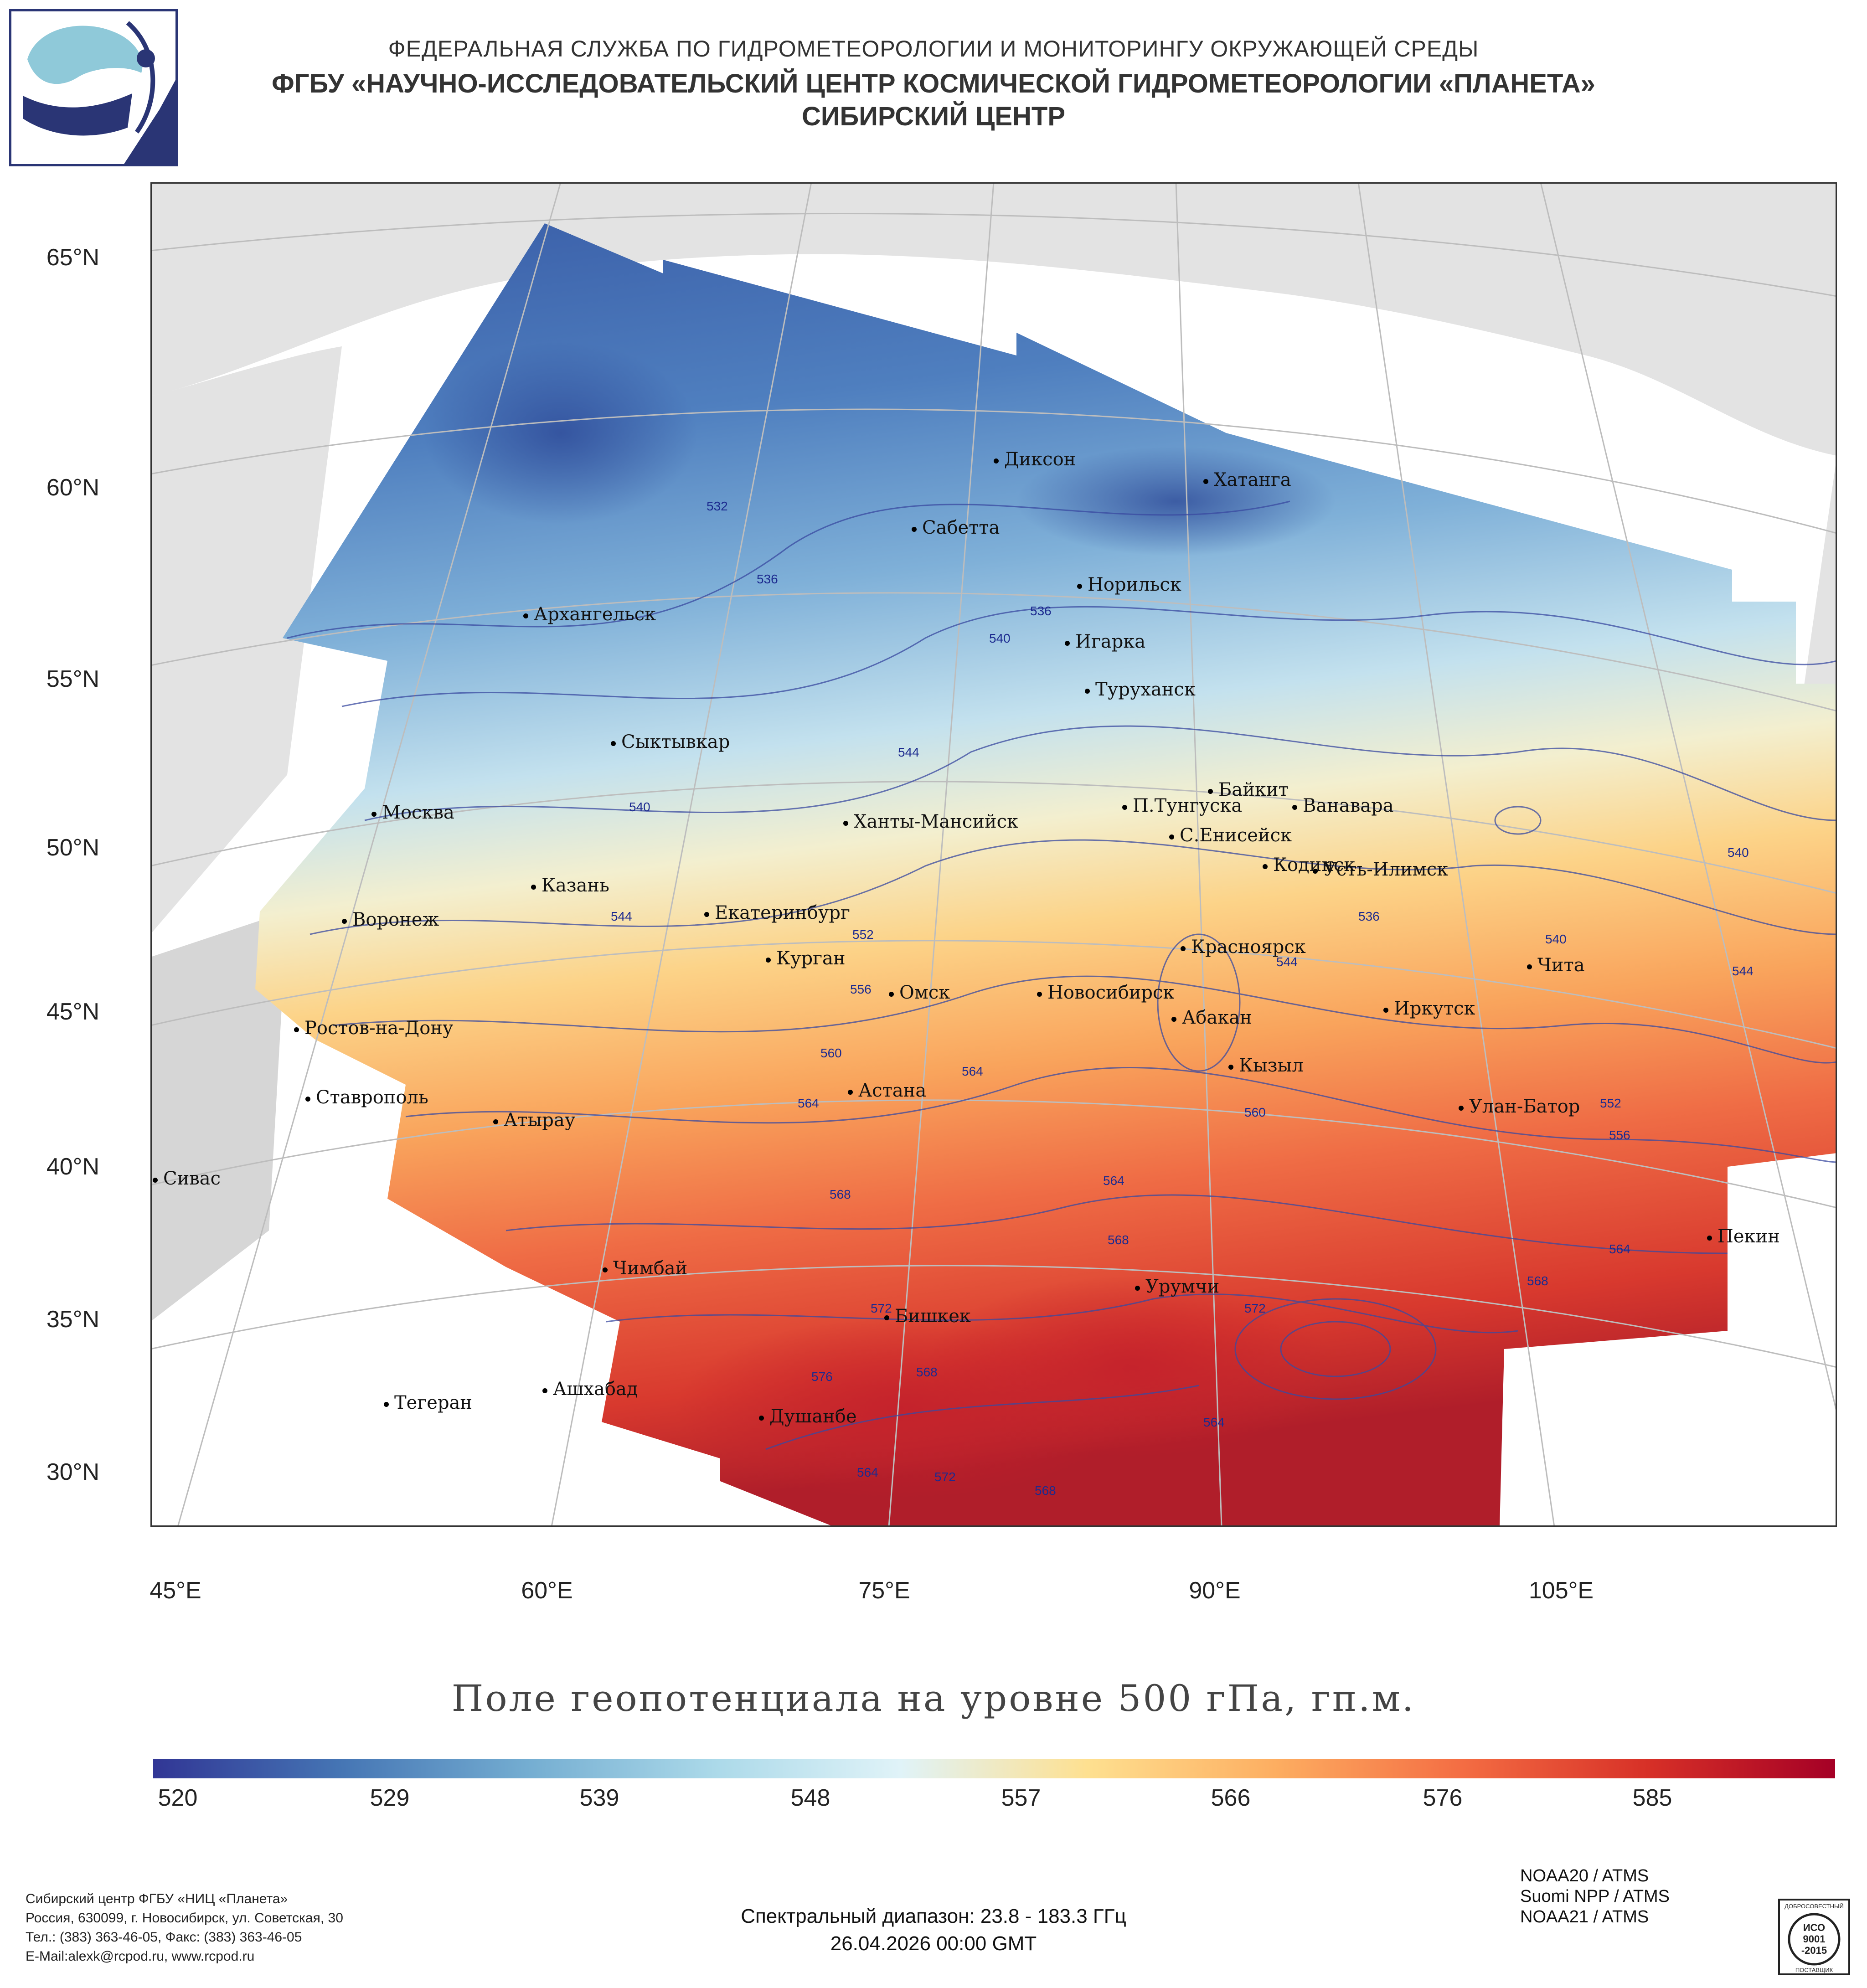 This screenshot has width=1867, height=1988. Describe the element at coordinates (930, 822) in the screenshot. I see `city-khanty-mansiysk: Ханты-Мансийск` at that location.